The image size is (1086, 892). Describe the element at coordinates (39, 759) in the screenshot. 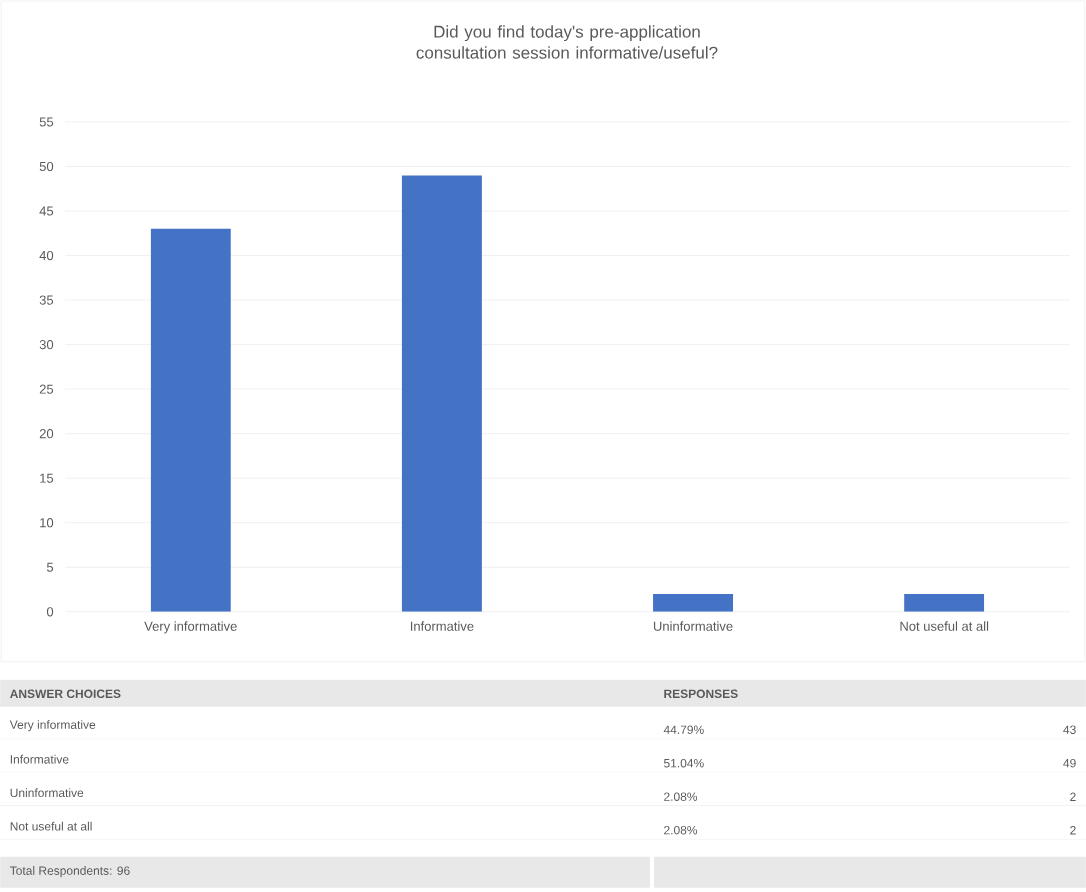

I see `category-label: Informative` at that location.